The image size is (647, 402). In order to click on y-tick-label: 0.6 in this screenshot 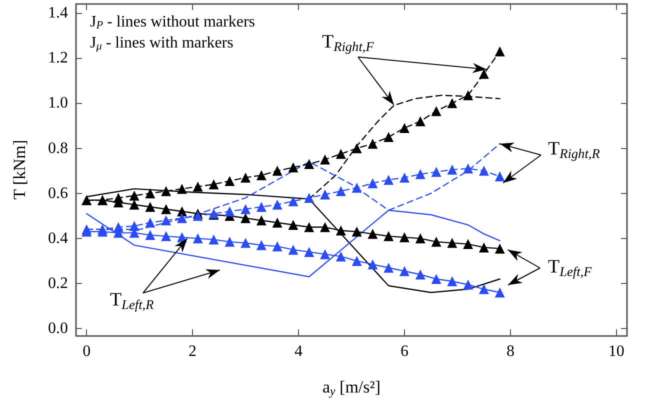, I will do `click(58, 193)`.